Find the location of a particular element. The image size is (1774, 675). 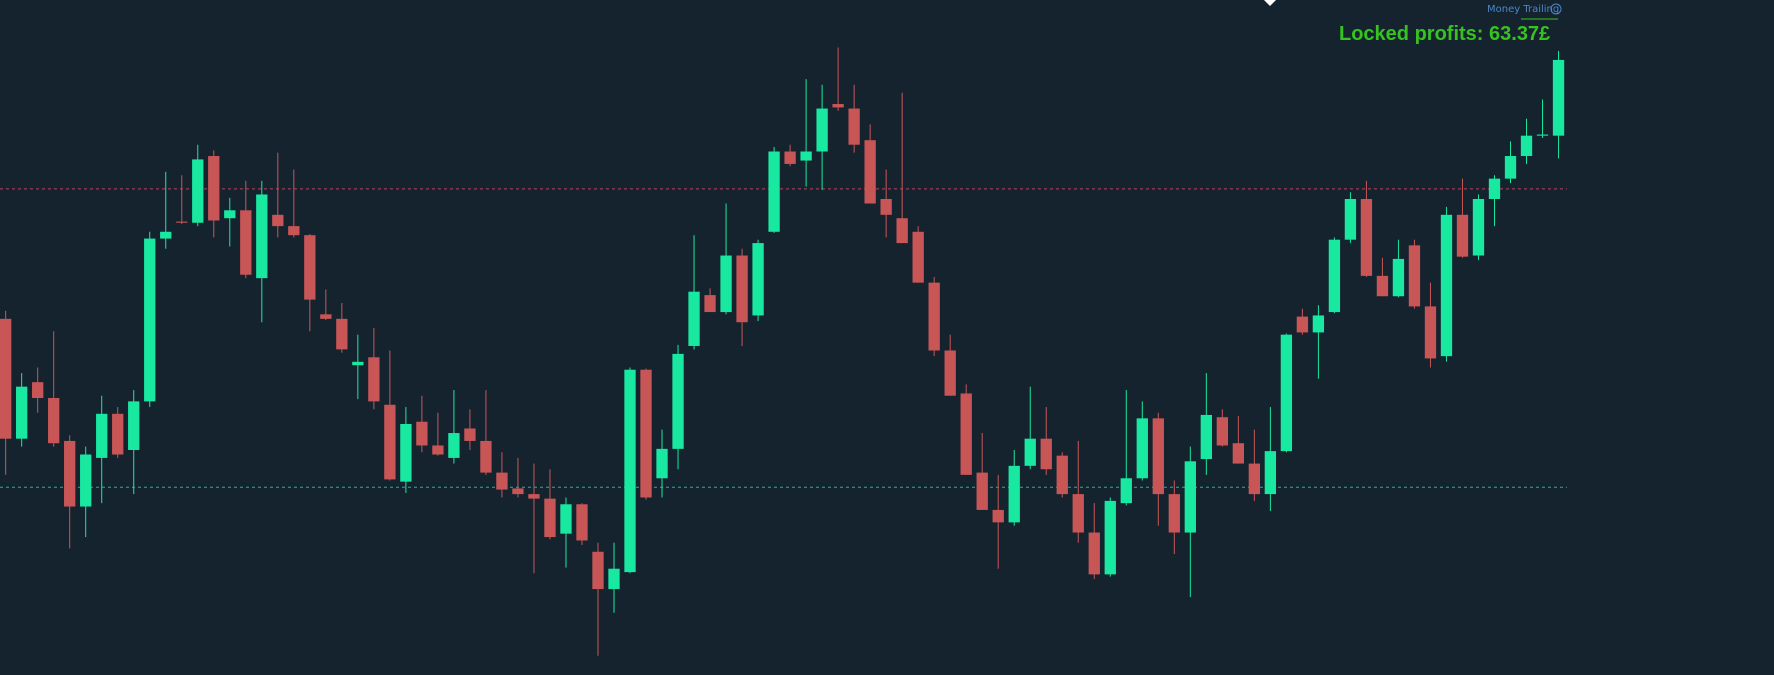

marker-icon is located at coordinates (1270, 3).